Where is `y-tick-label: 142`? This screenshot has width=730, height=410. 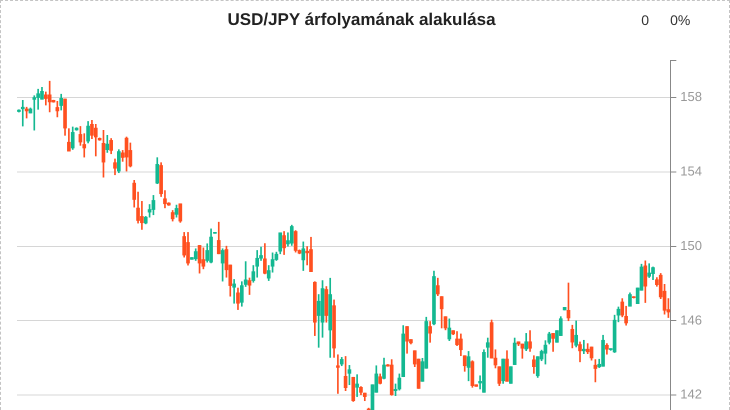 y-tick-label: 142 is located at coordinates (691, 394).